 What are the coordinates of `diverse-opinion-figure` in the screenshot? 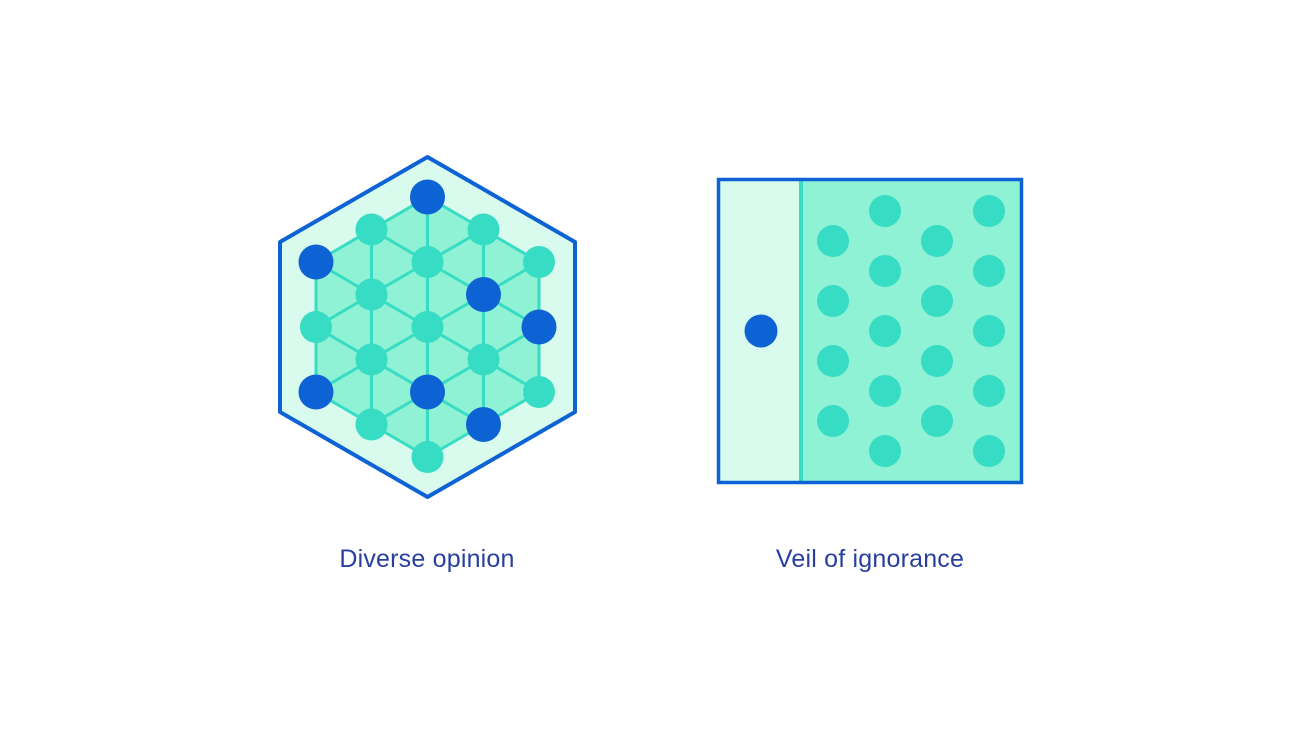 It's located at (427, 327).